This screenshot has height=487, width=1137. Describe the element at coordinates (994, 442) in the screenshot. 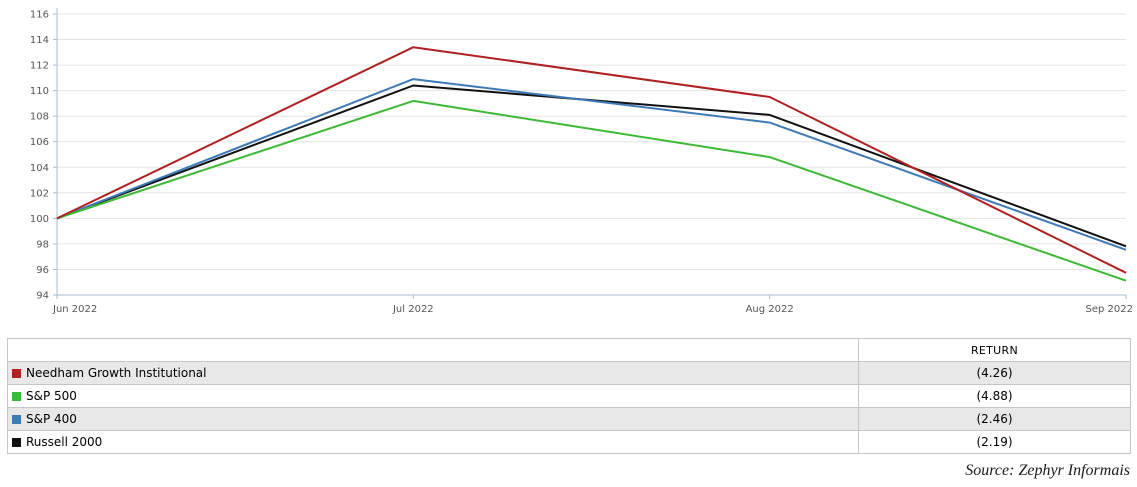

I see `return-value: (2.19)` at that location.